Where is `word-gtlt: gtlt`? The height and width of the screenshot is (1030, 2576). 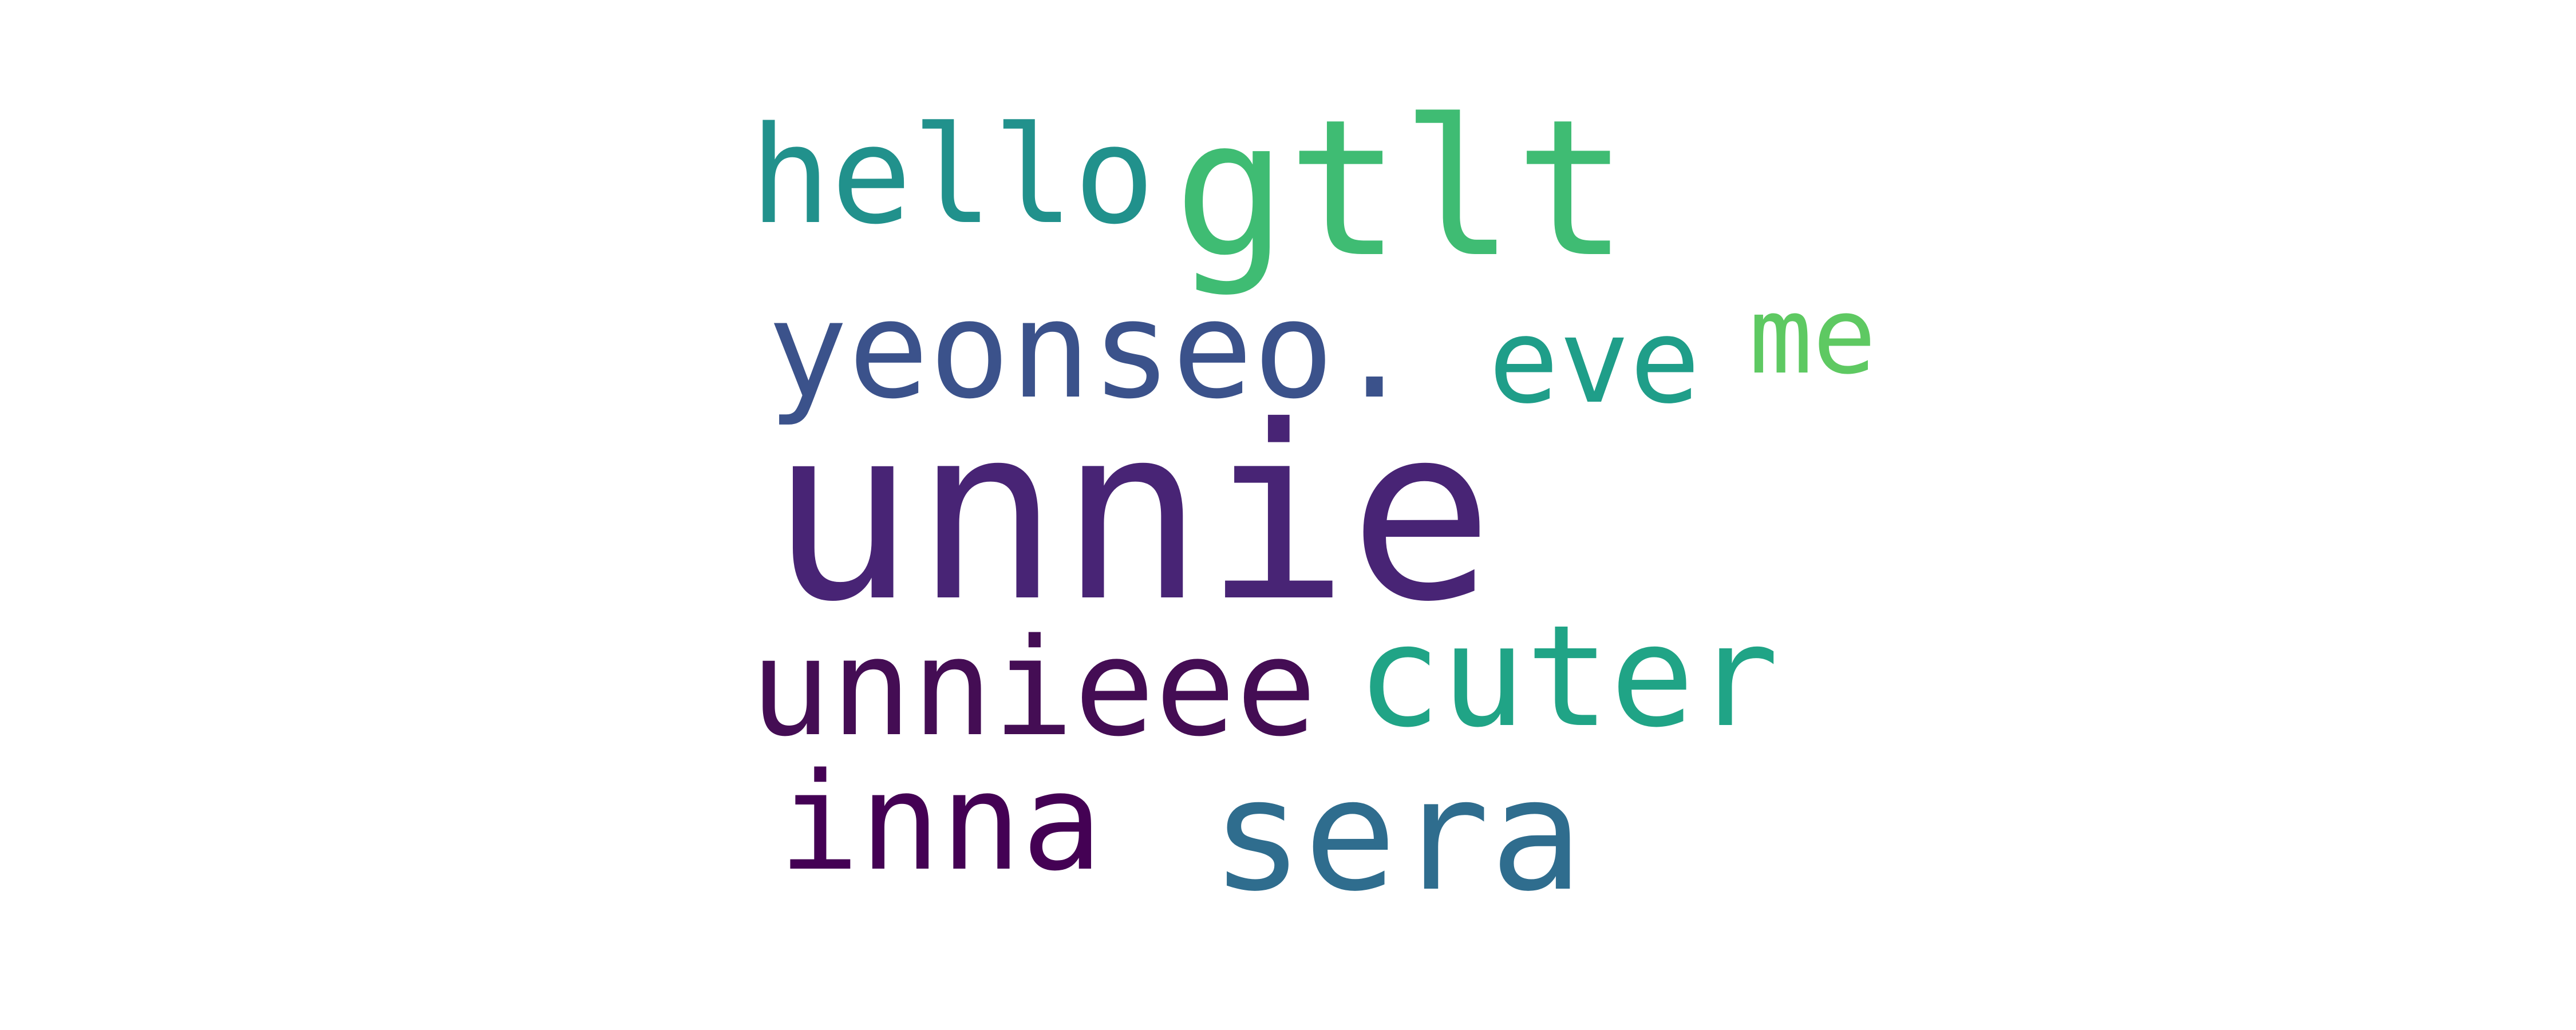 word-gtlt: gtlt is located at coordinates (1401, 189).